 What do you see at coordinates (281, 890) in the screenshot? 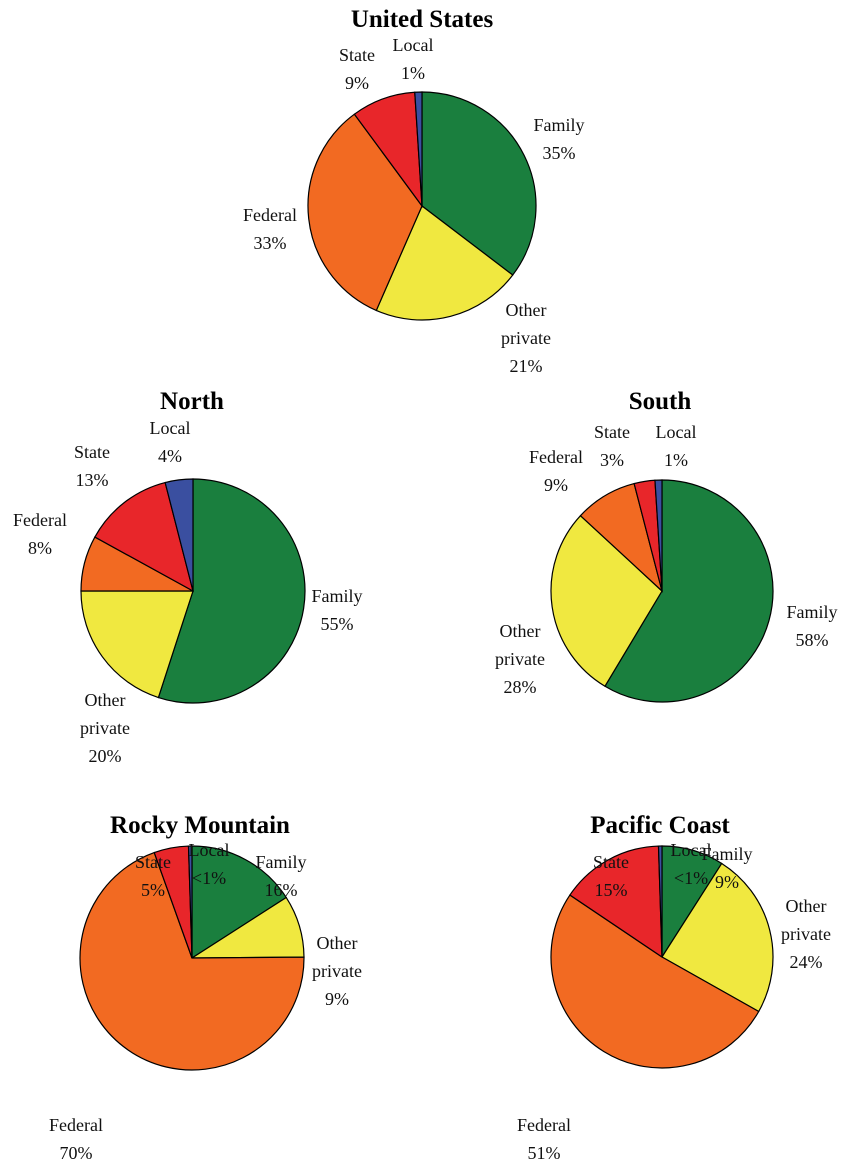
I see `slice-value: 16%` at bounding box center [281, 890].